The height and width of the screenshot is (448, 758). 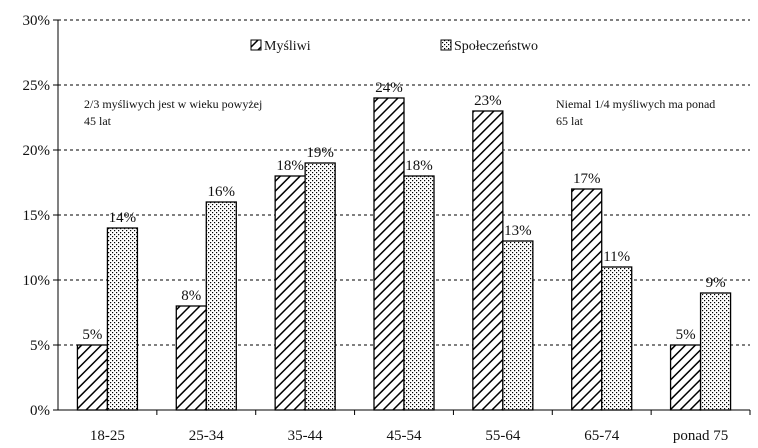 What do you see at coordinates (287, 46) in the screenshot?
I see `legend-label-mysliwi: Myśliwi` at bounding box center [287, 46].